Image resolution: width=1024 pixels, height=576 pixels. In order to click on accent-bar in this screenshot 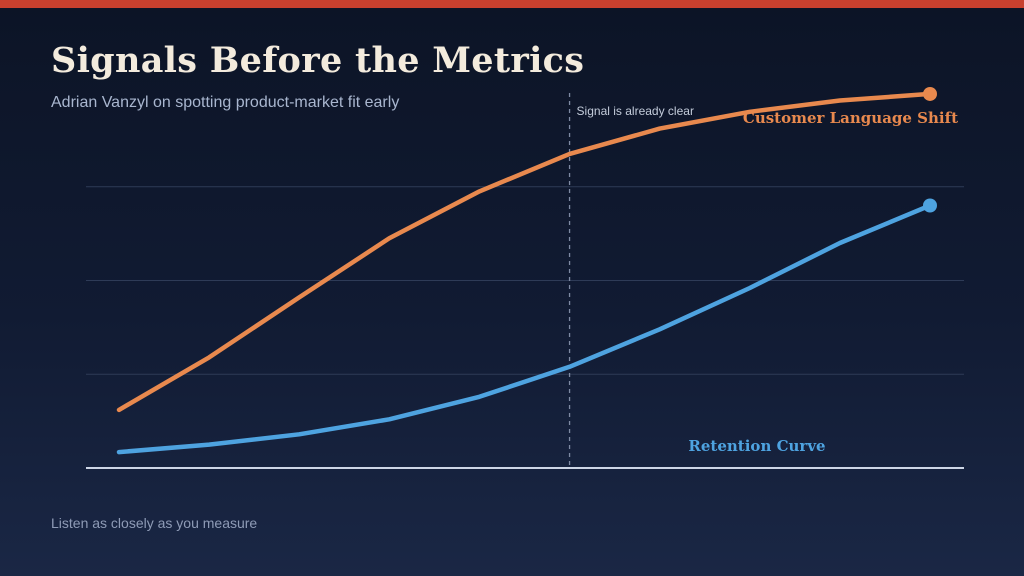, I will do `click(512, 4)`.